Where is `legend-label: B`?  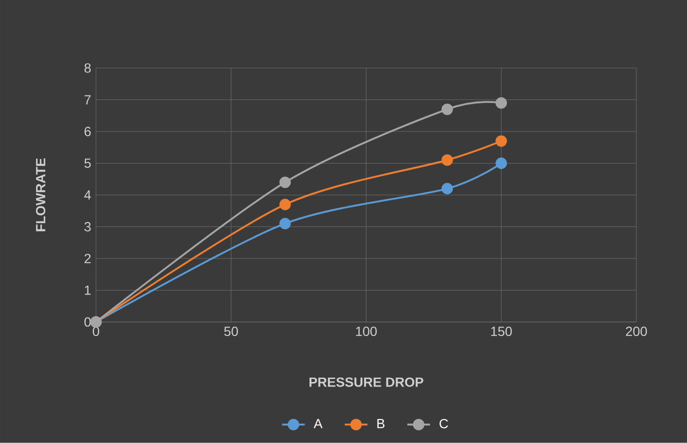
legend-label: B is located at coordinates (380, 423).